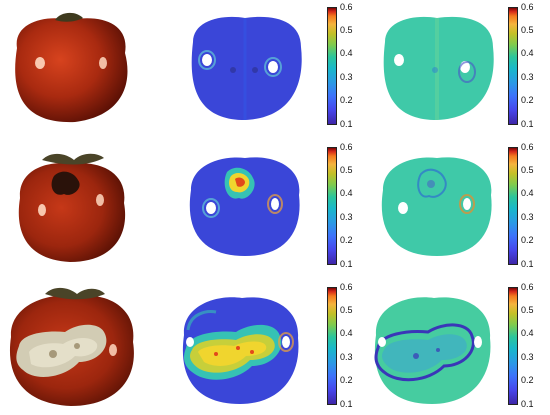 The width and height of the screenshot is (550, 415). I want to click on map-row2-col3, so click(436, 206).